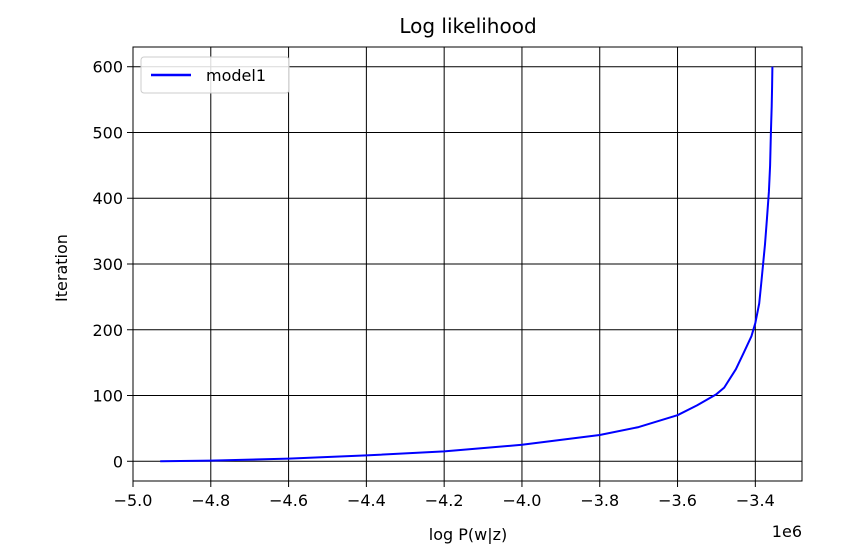 Image resolution: width=857 pixels, height=555 pixels. I want to click on x-tick-label: −3.6, so click(677, 500).